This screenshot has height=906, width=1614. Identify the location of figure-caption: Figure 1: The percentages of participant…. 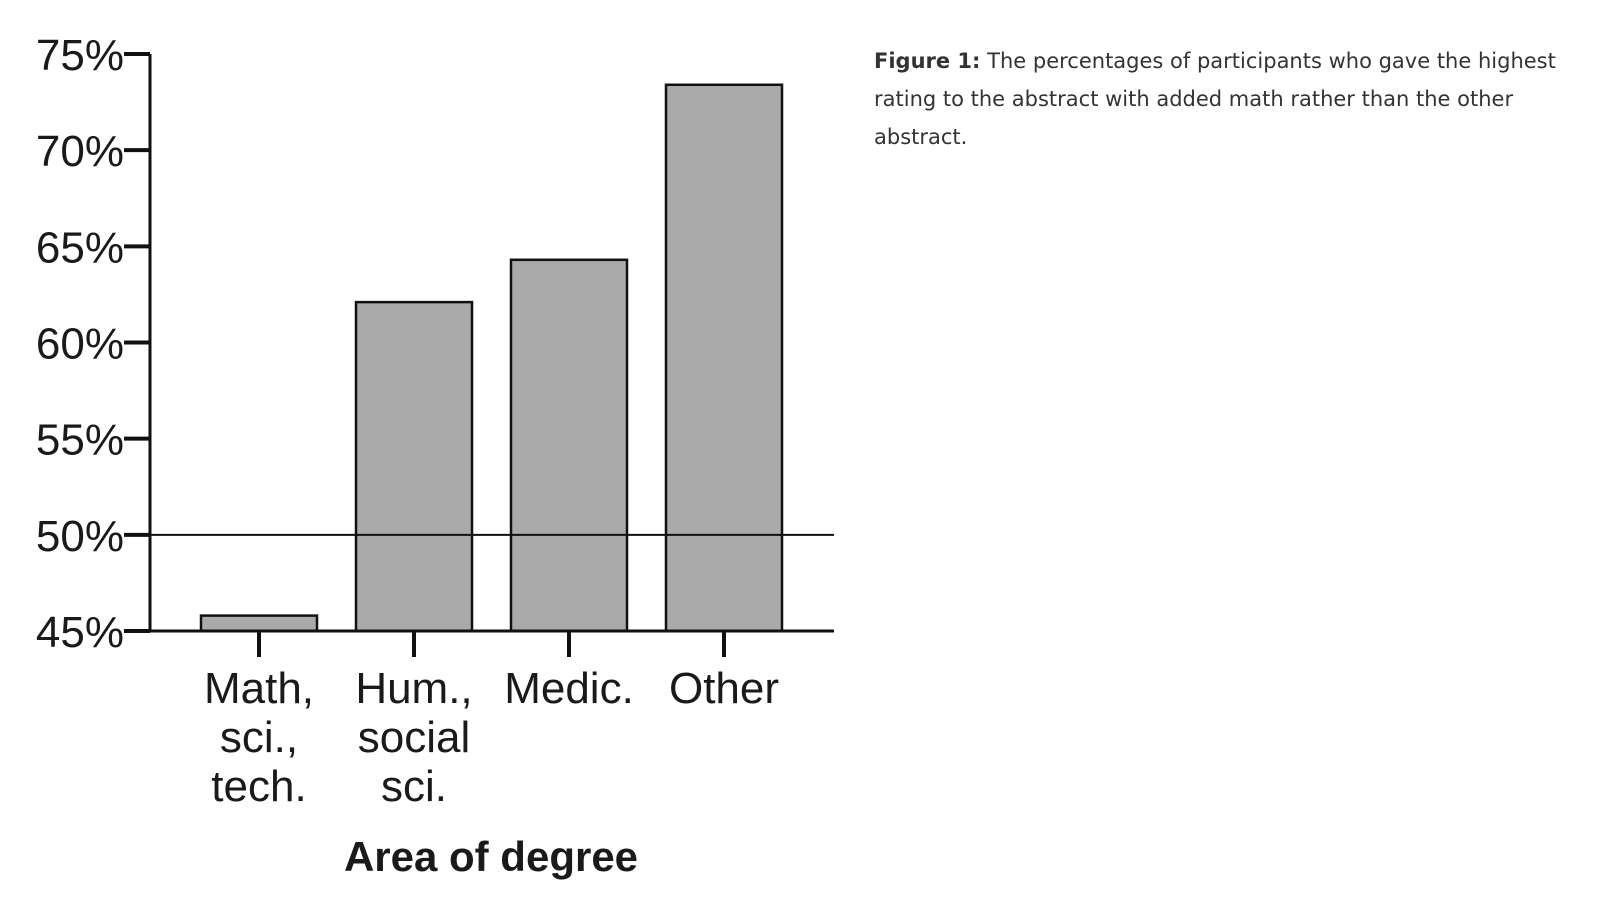
(1234, 99).